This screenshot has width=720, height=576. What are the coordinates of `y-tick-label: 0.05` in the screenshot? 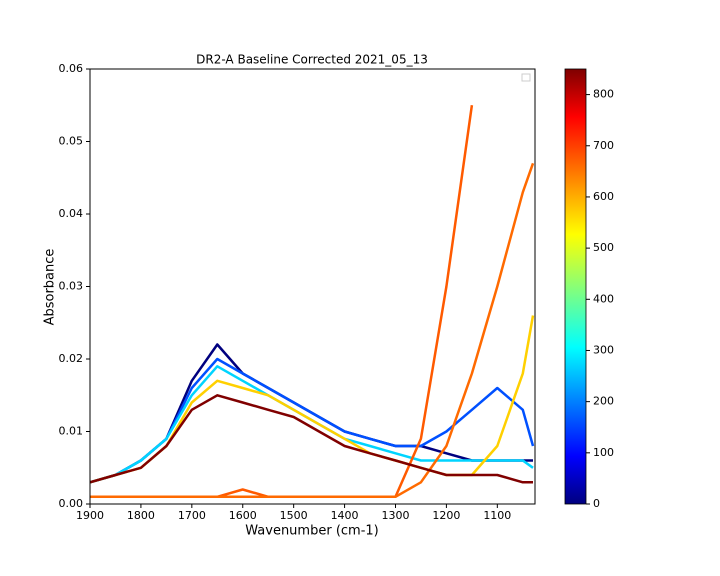 It's located at (71, 141).